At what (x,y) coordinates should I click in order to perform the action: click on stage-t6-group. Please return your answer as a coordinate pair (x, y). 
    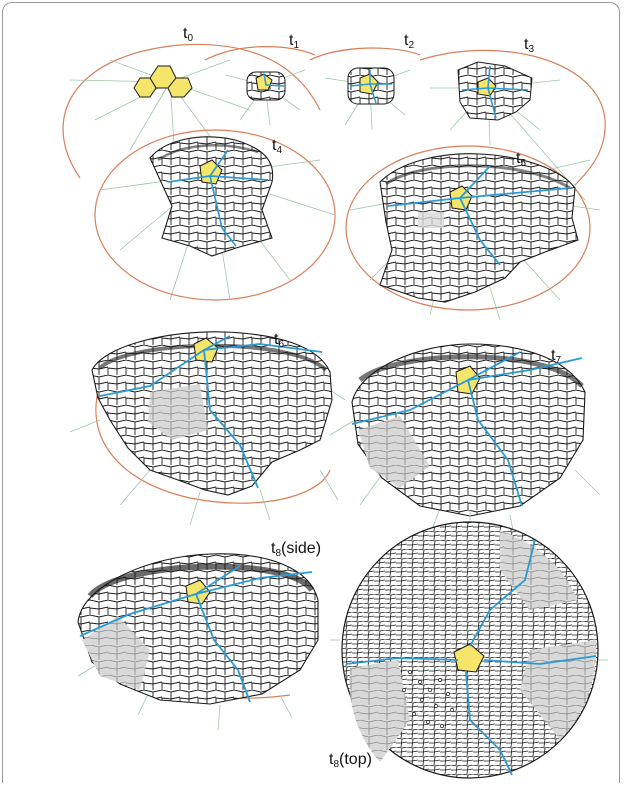
    Looking at the image, I should click on (207, 428).